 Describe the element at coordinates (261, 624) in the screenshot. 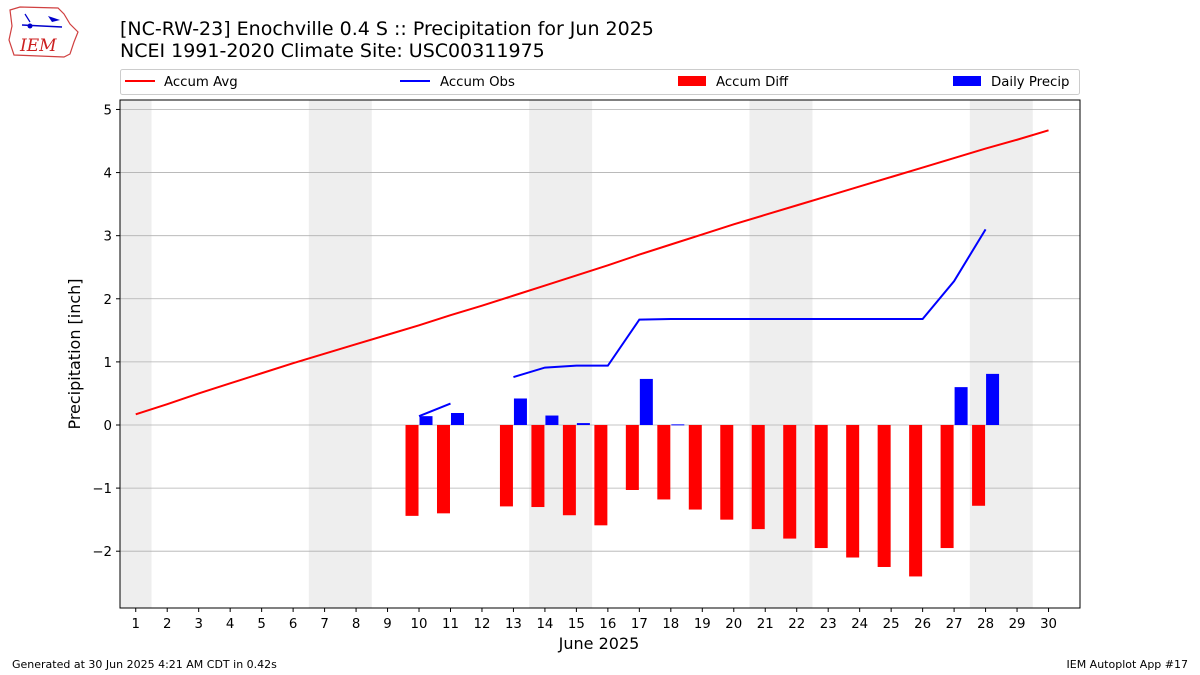

I see `x-tick-label: 5` at that location.